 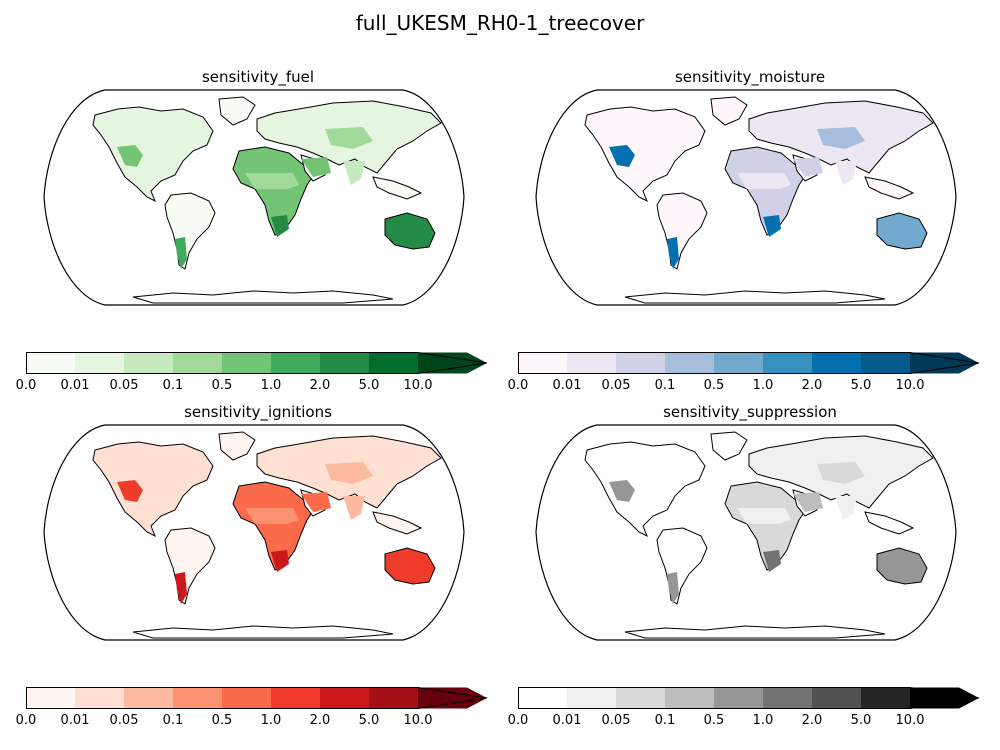 I want to click on region-india, so click(x=354, y=173).